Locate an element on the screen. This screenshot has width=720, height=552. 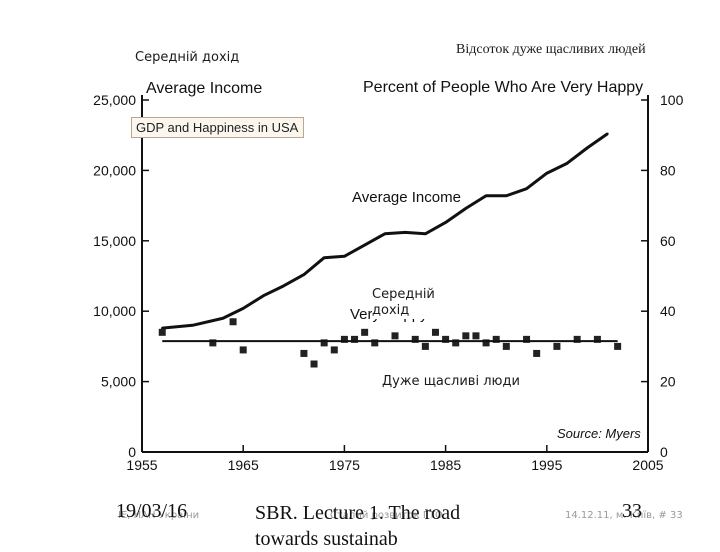
right-axis-ukr-label: Відсоток дуже щасливих людей is located at coordinates (551, 49).